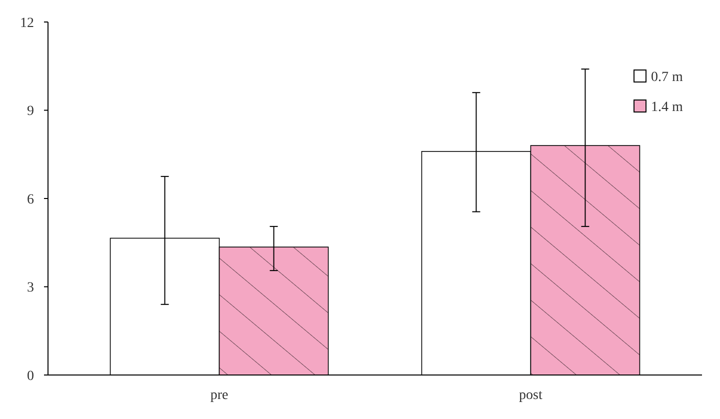 This screenshot has width=720, height=419. Describe the element at coordinates (667, 107) in the screenshot. I see `legend-label: 1.4 m` at that location.